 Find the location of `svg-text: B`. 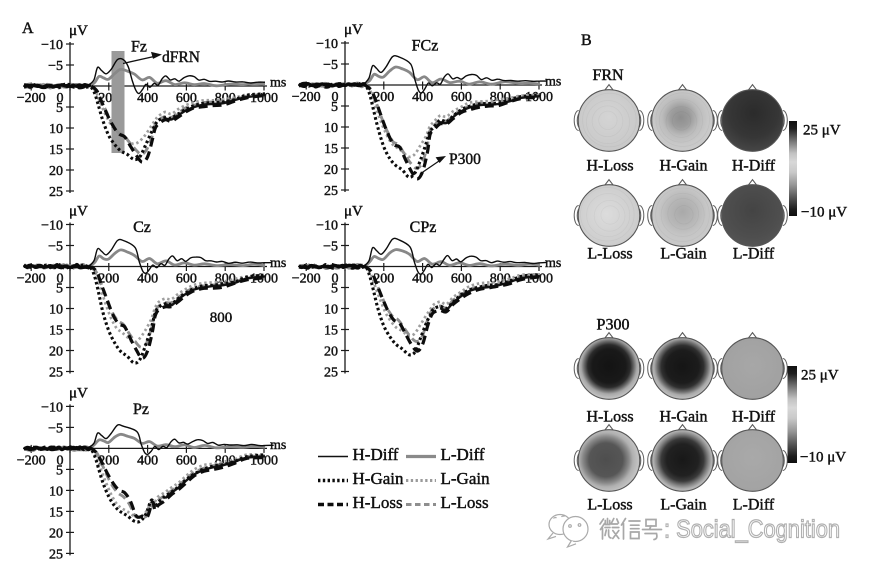

svg-text: B is located at coordinates (586, 40).